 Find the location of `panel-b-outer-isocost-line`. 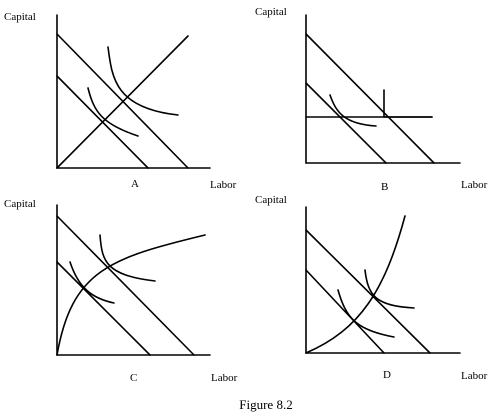

panel-b-outer-isocost-line is located at coordinates (370, 98).